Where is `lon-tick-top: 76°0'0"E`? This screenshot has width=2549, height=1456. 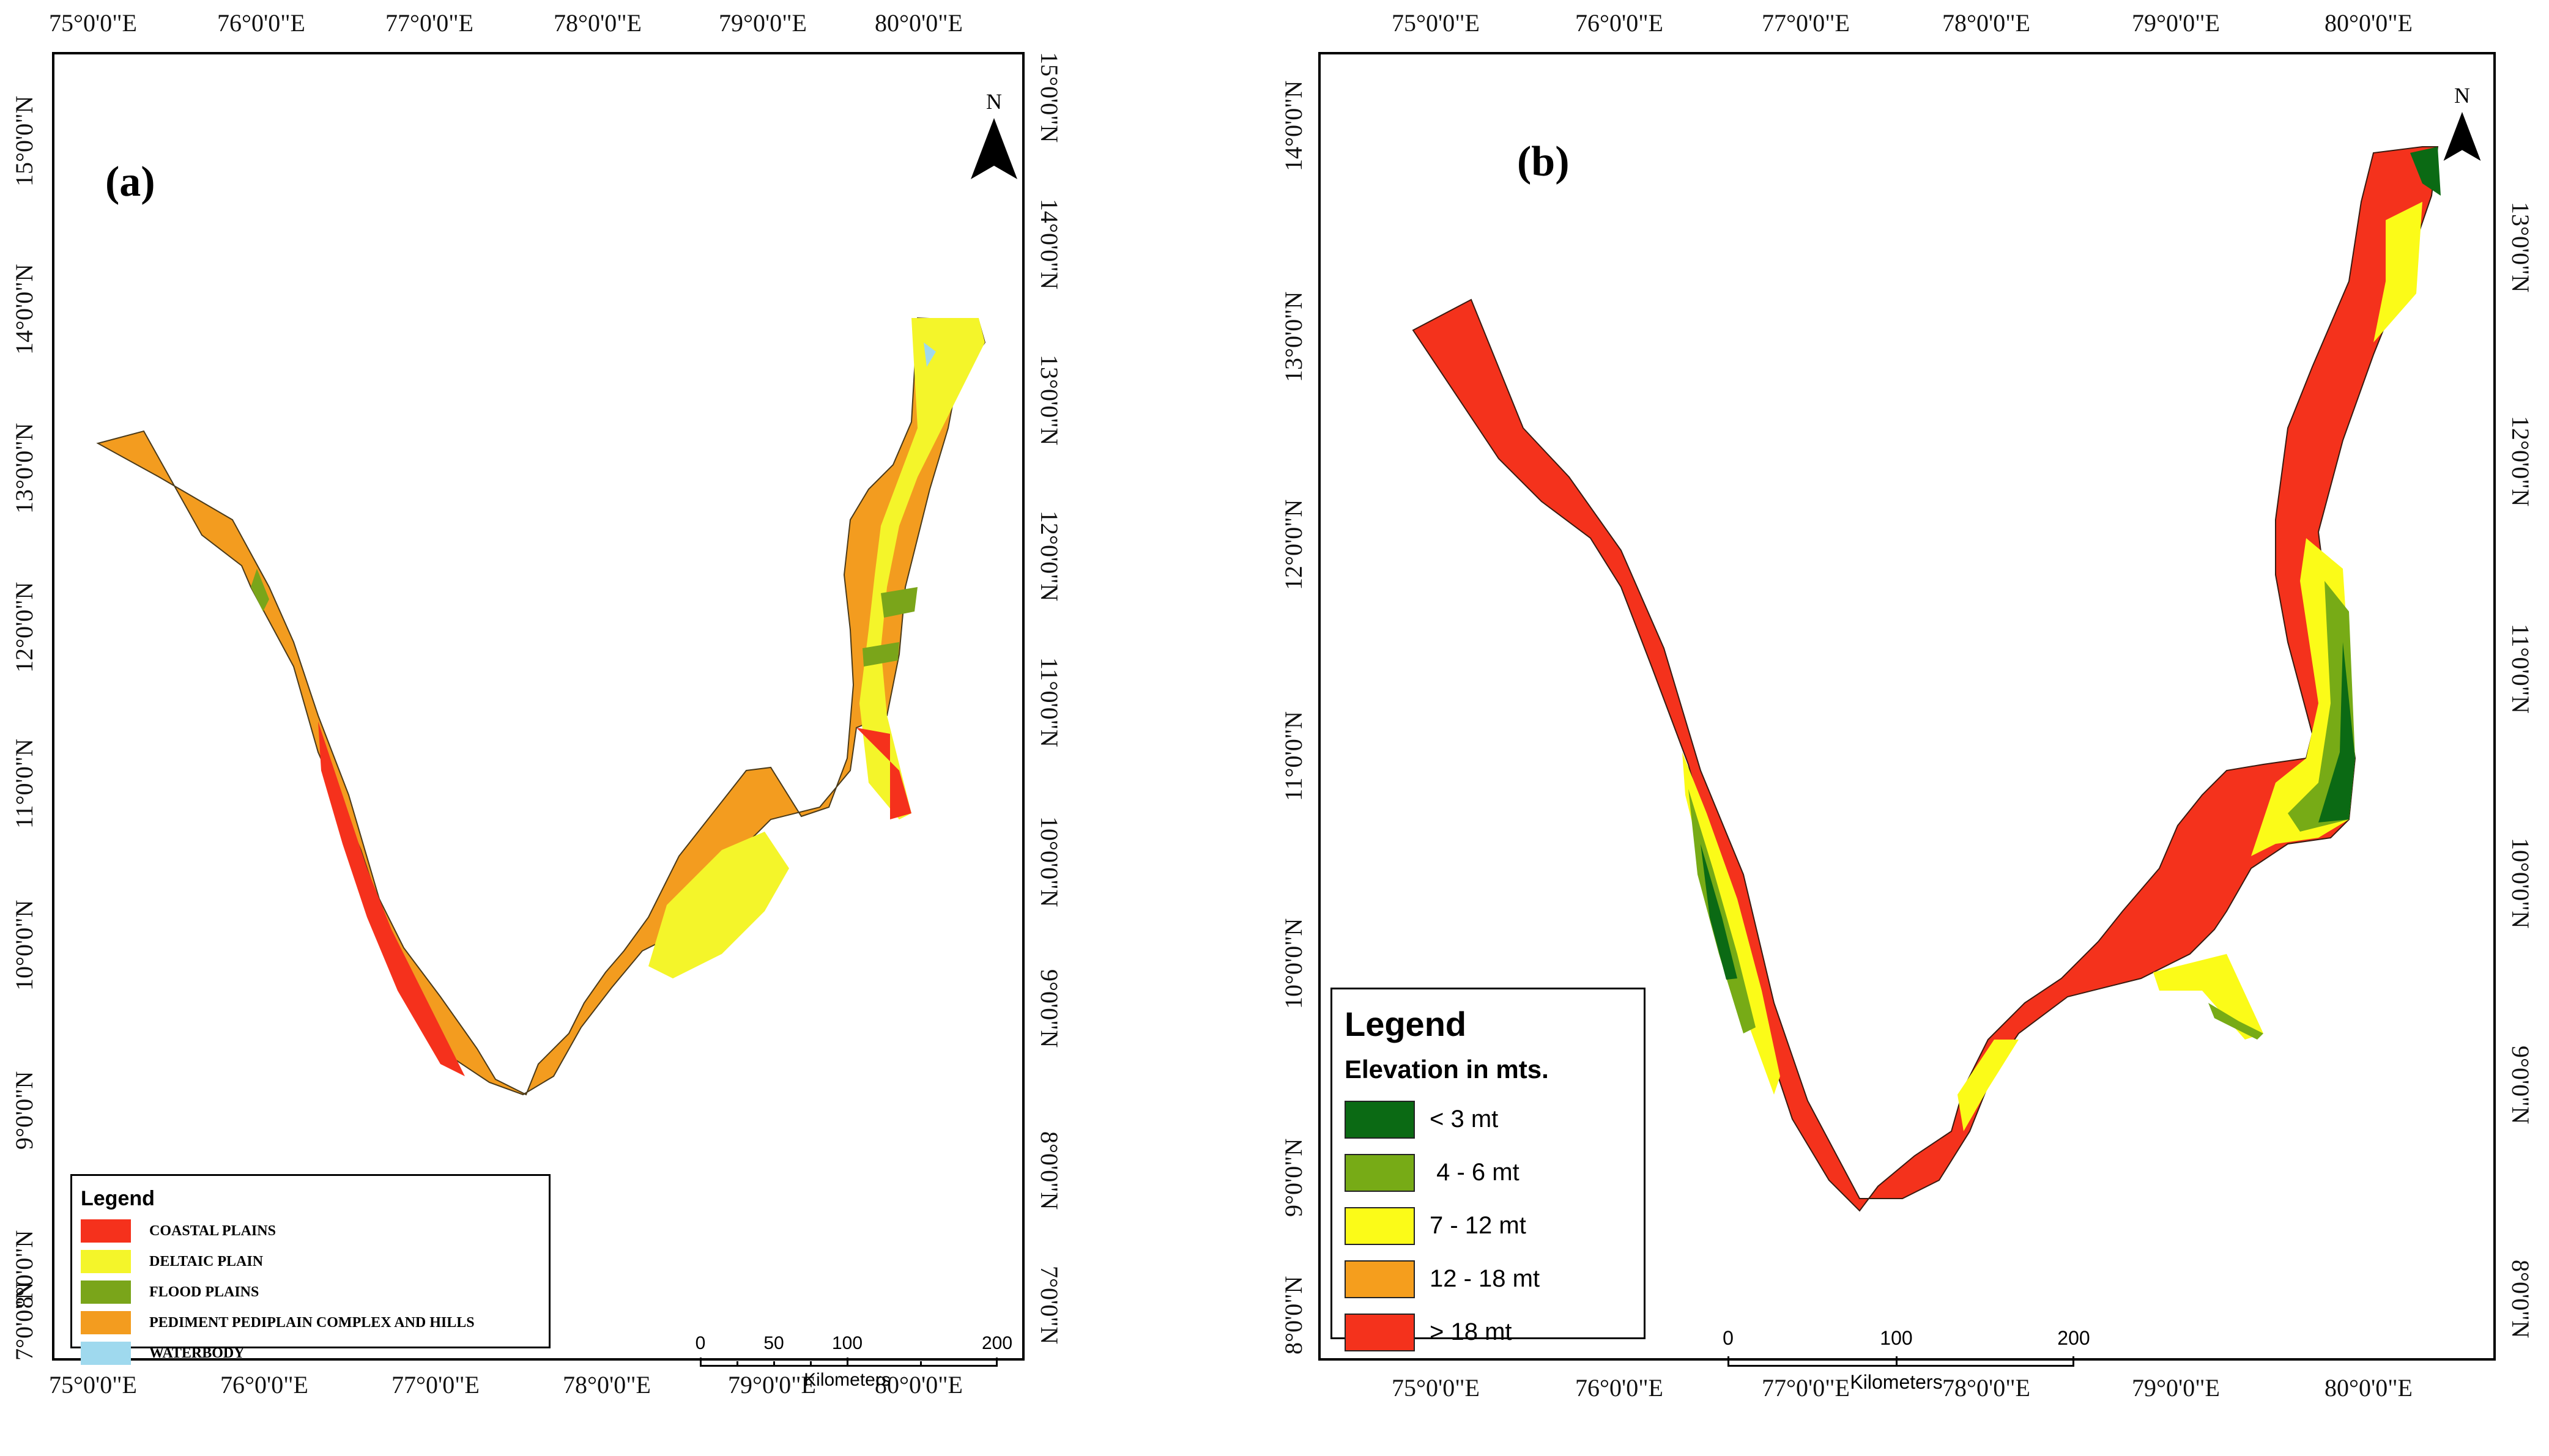
lon-tick-top: 76°0'0"E is located at coordinates (261, 23).